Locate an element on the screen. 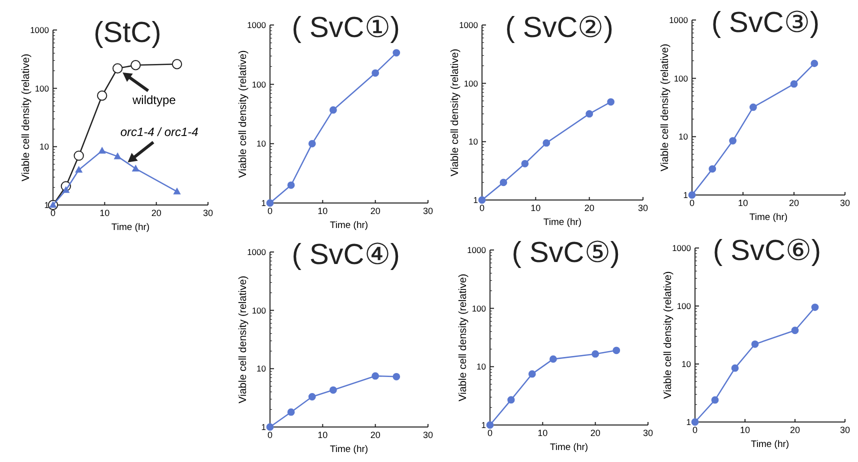 The height and width of the screenshot is (462, 858). annotation: wildtype is located at coordinates (153, 99).